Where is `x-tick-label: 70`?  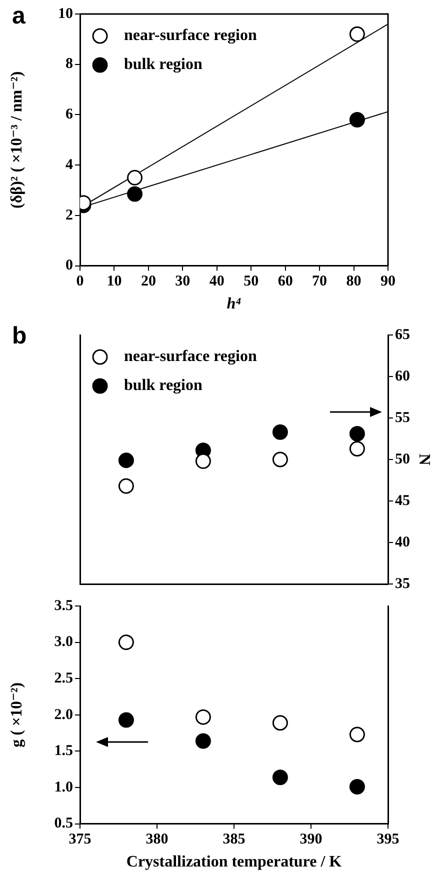 x-tick-label: 70 is located at coordinates (320, 282).